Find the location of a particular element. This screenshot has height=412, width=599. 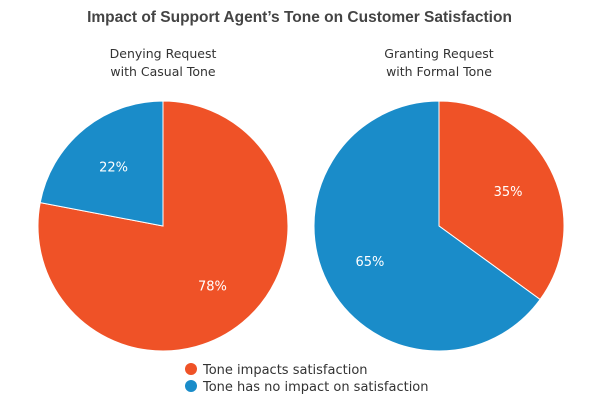

legend-marker-no-impact is located at coordinates (191, 386).